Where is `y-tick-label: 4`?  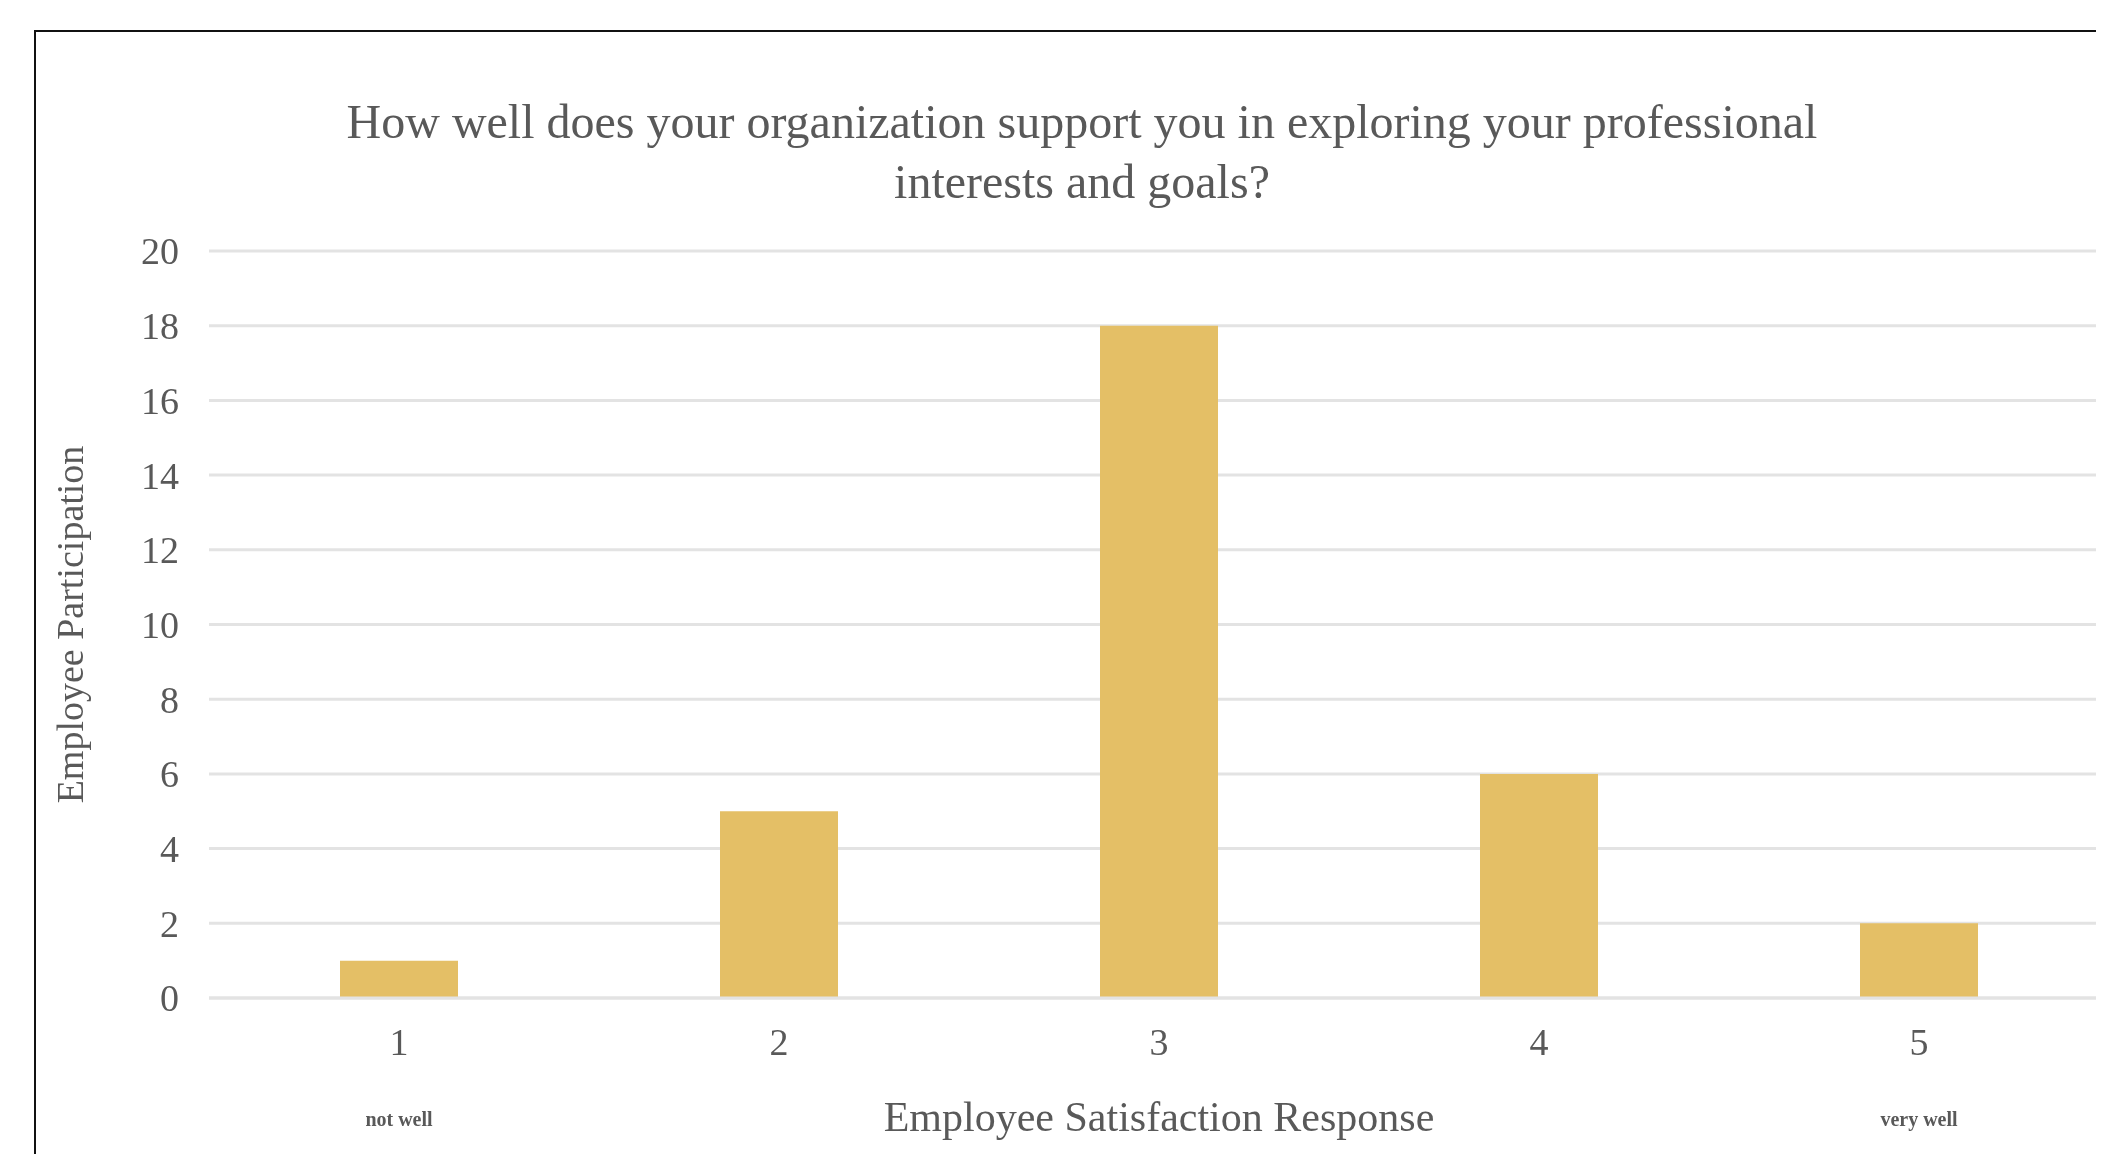
y-tick-label: 4 is located at coordinates (169, 849).